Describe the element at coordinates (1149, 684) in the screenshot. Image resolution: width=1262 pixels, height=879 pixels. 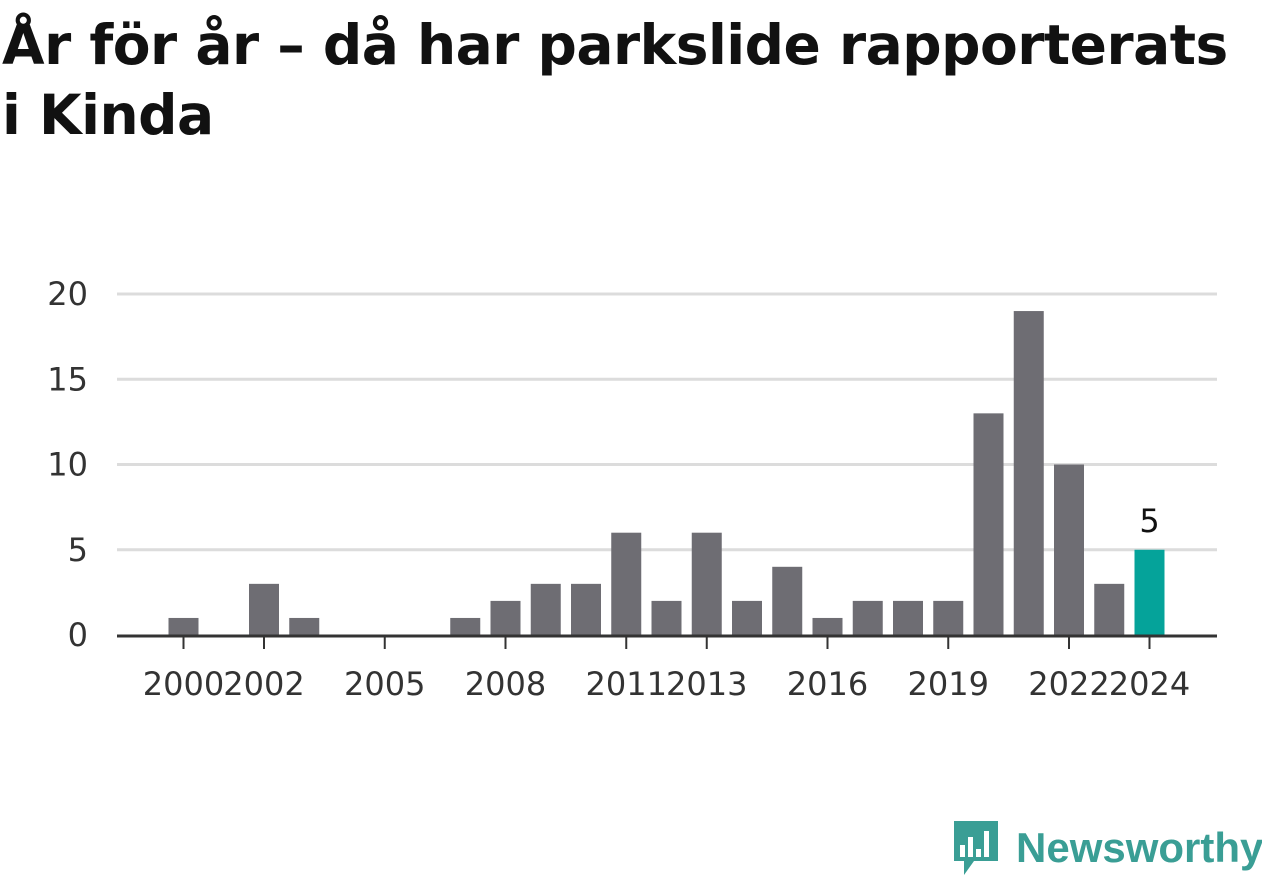
I see `x-tick-label-2024: 2024` at that location.